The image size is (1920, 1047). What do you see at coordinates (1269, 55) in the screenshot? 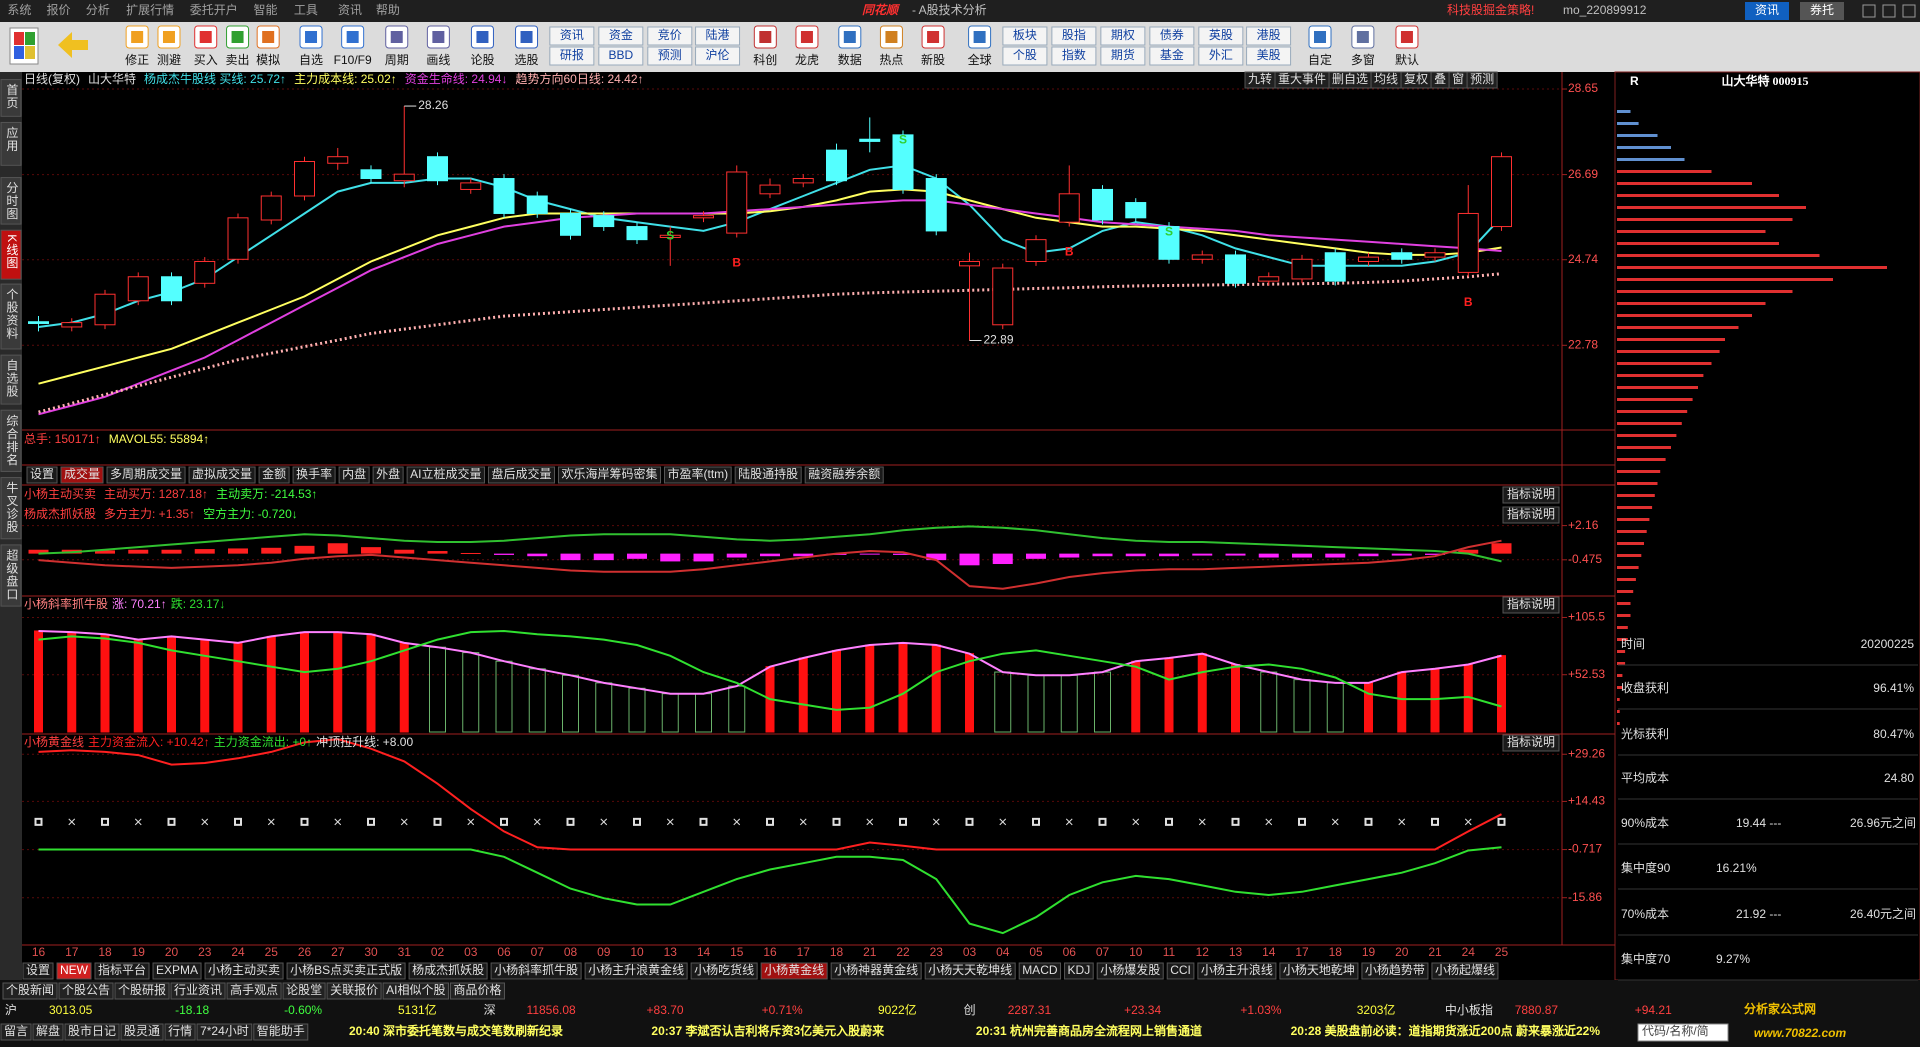
I see `toolbar-grid-label: 美股` at bounding box center [1269, 55].